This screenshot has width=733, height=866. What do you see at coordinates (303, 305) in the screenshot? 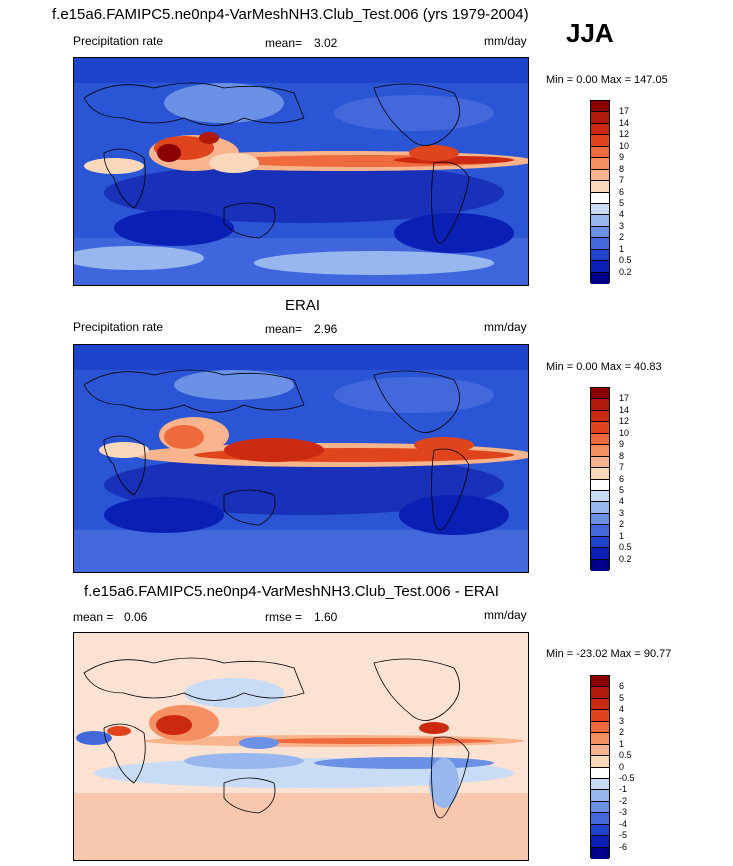
I see `panel2-subtitle: ERAI` at bounding box center [303, 305].